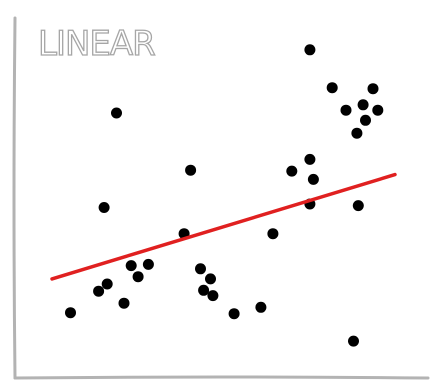  Describe the element at coordinates (221, 377) in the screenshot. I see `x-axis-line` at that location.